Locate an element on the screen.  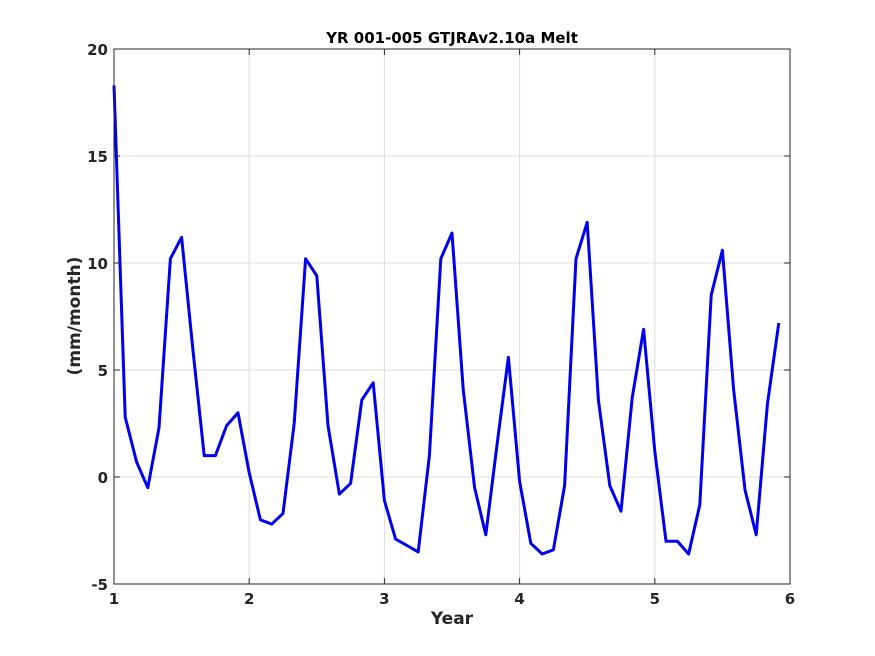
y-axis-label: (mm/month) is located at coordinates (75, 316).